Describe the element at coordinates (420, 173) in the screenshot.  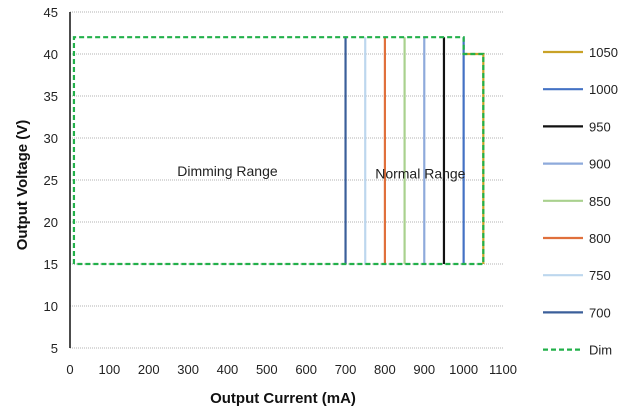
I see `annotation-label: Normal Range` at that location.